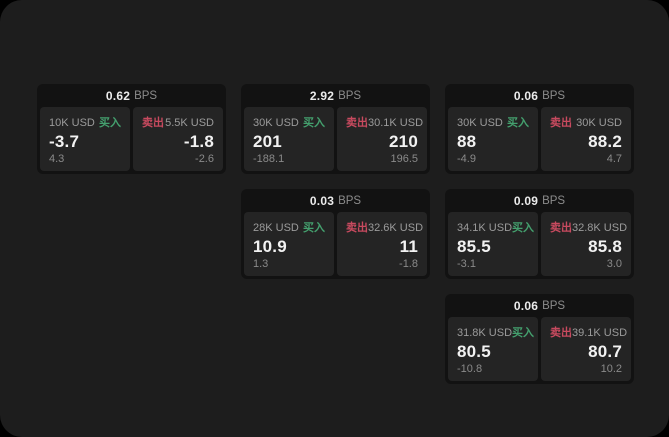 This screenshot has height=437, width=669. Describe the element at coordinates (586, 244) in the screenshot. I see `sell-panel: 卖出 32.8K USD 85.8 3.0` at that location.